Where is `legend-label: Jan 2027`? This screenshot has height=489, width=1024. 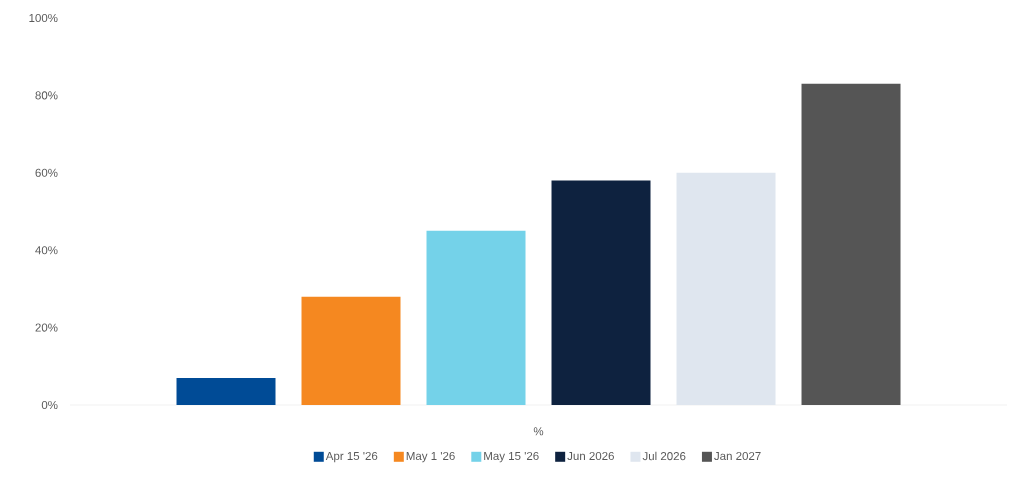 legend-label: Jan 2027 is located at coordinates (737, 456).